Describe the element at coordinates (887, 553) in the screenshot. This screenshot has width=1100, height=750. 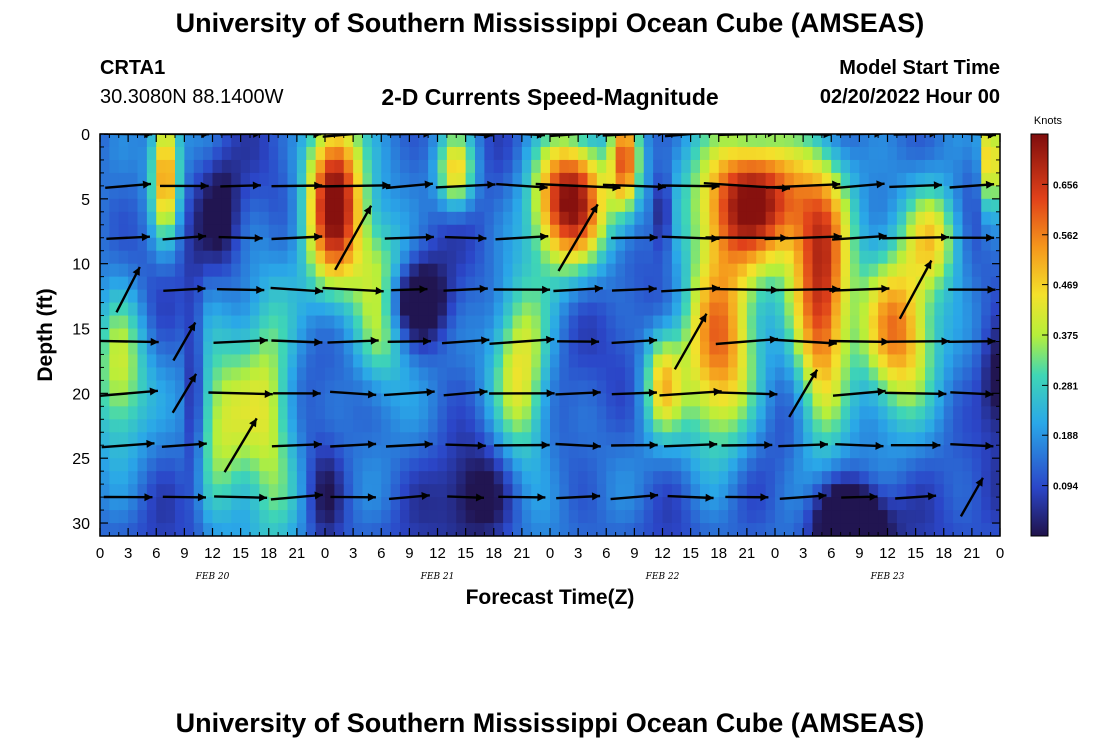
I see `x-tick-label: 12` at that location.